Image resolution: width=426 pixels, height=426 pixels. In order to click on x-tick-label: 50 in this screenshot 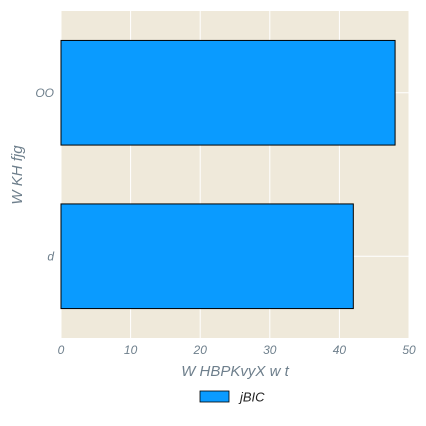, I will do `click(409, 350)`.